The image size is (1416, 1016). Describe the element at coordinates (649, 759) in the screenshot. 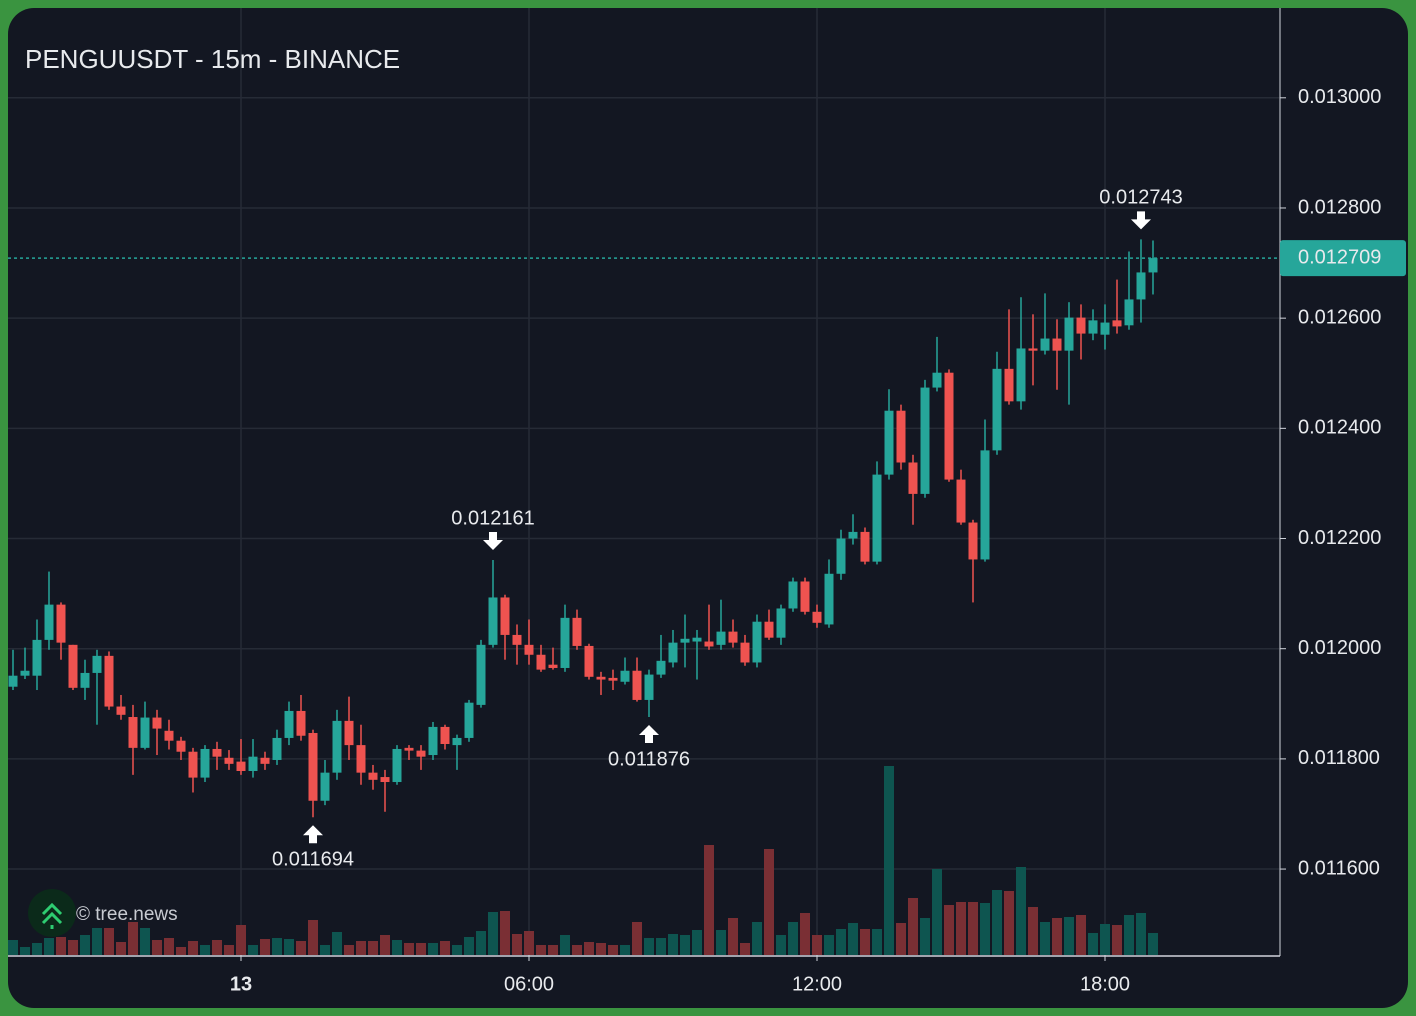

I see `low-label: 0.011876` at that location.